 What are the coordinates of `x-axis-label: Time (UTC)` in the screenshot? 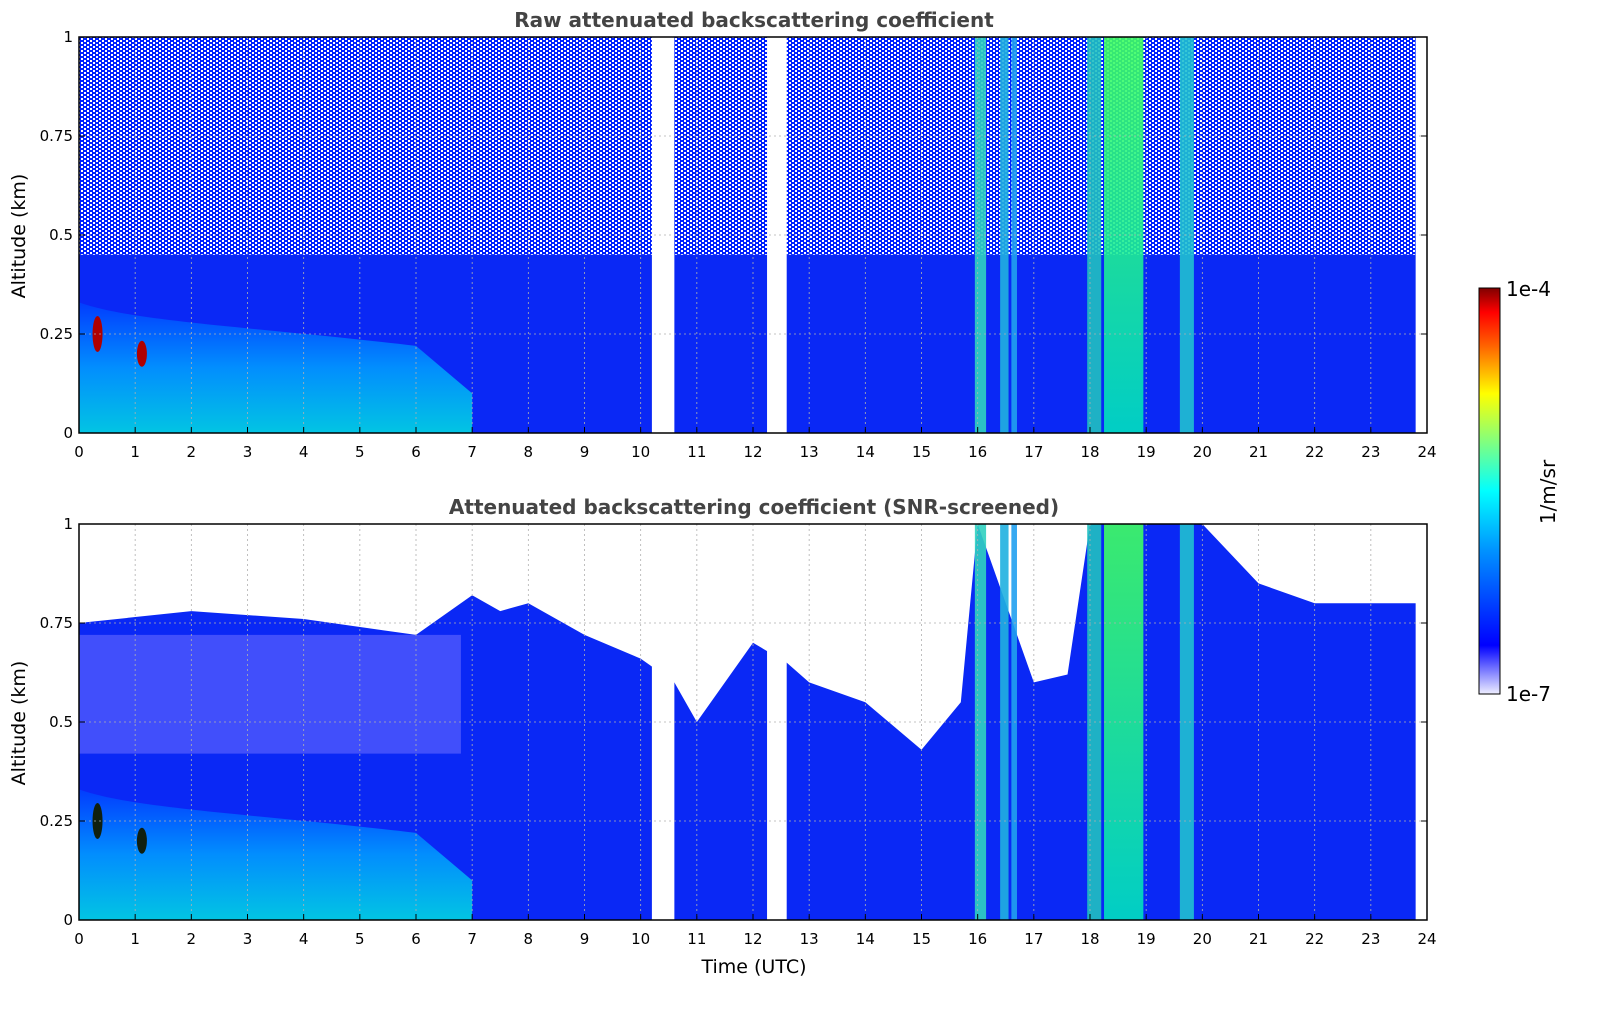 It's located at (753, 967).